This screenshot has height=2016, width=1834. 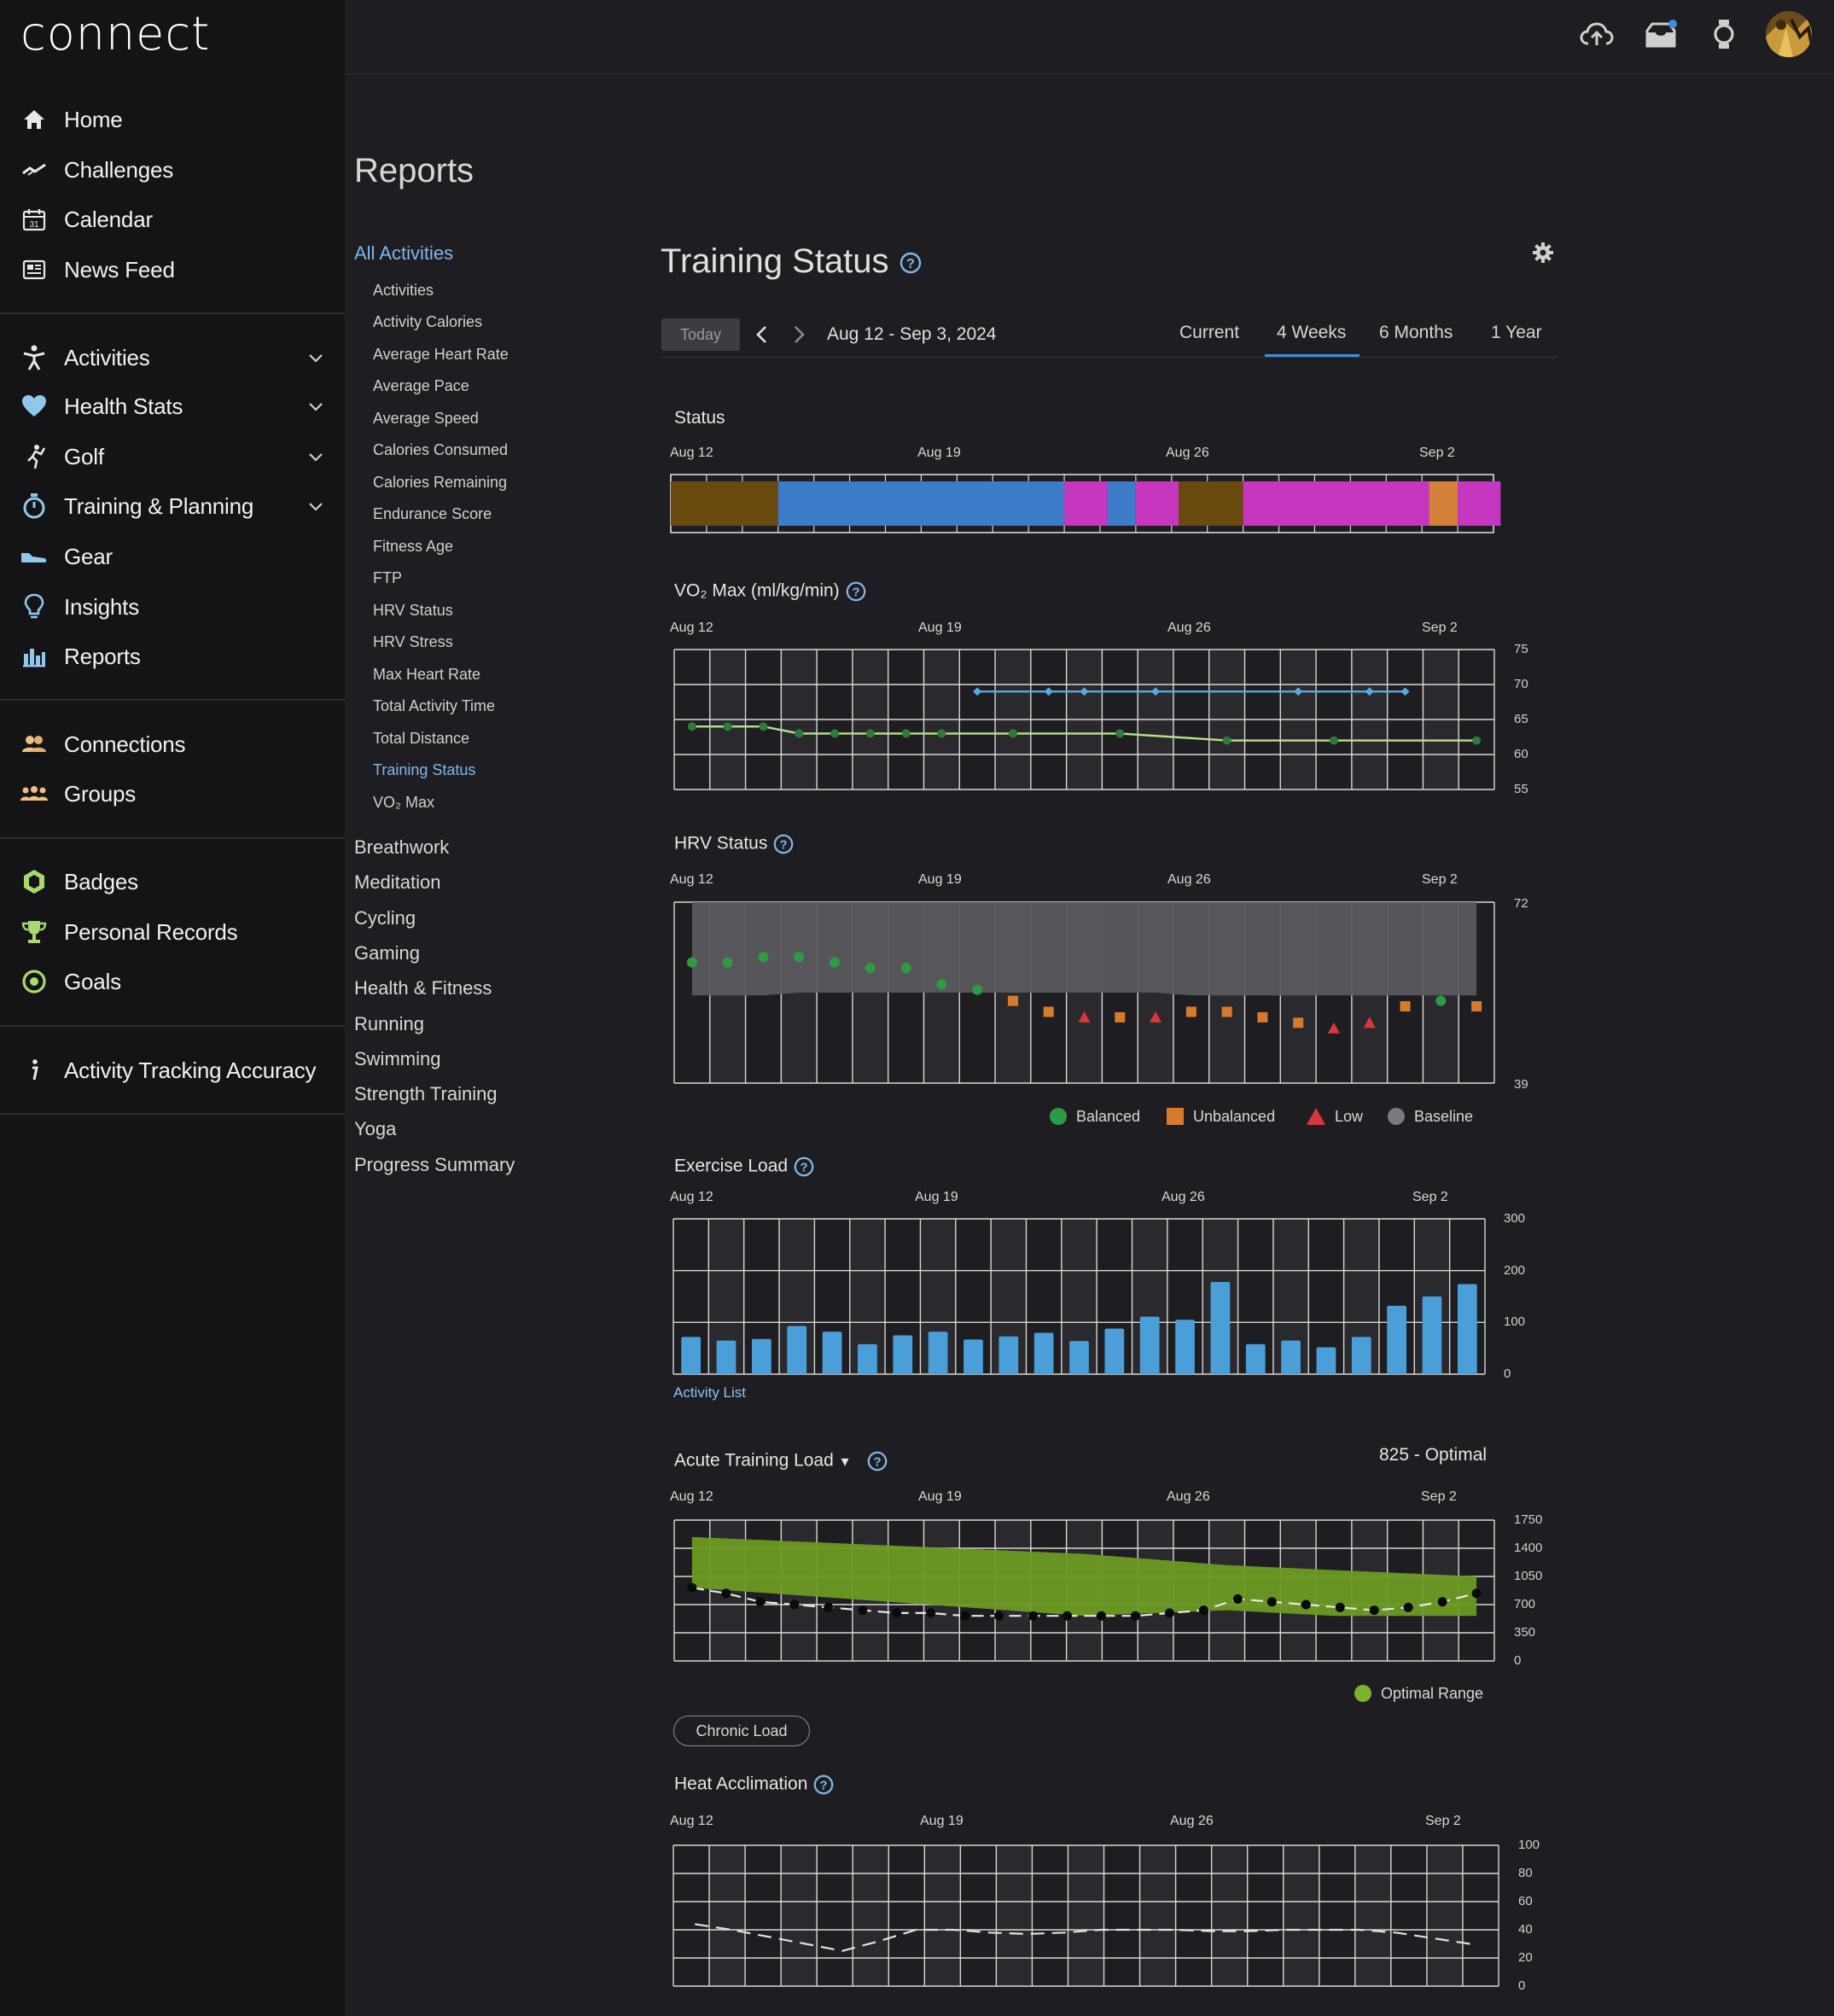 What do you see at coordinates (423, 988) in the screenshot?
I see `reports-category: Health & Fitness` at bounding box center [423, 988].